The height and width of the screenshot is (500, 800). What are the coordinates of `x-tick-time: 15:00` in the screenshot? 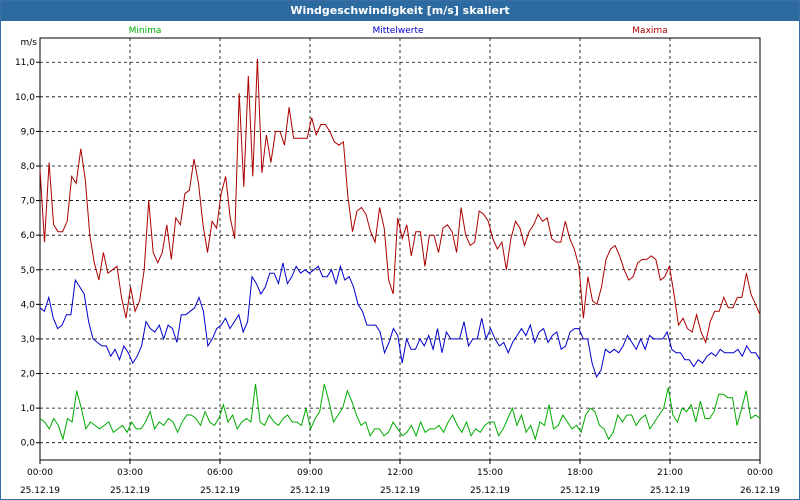 It's located at (490, 473).